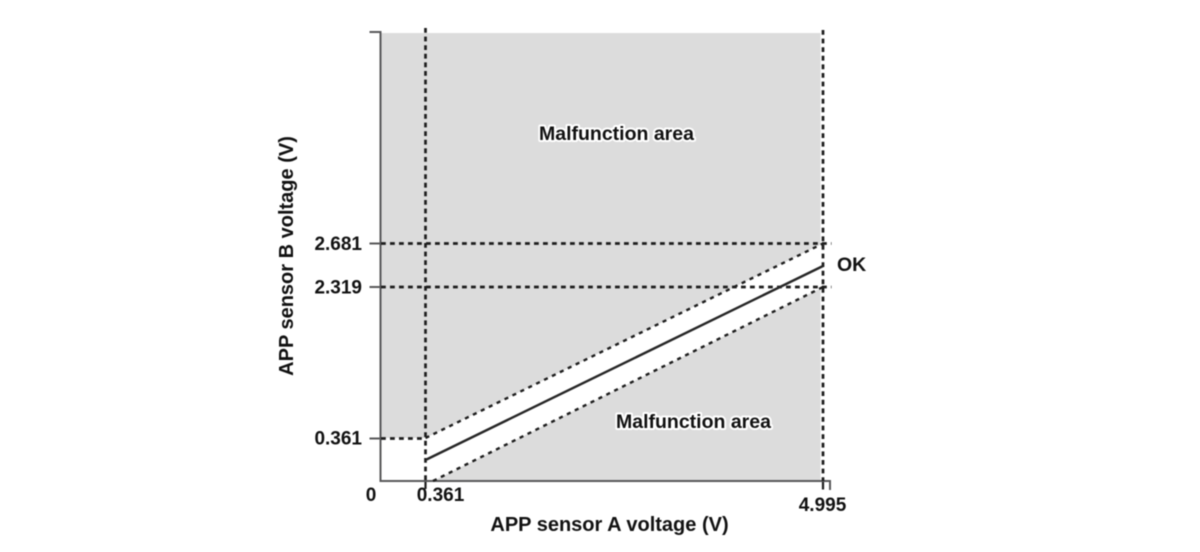 Image resolution: width=1200 pixels, height=552 pixels. I want to click on svg-text: 2.681, so click(338, 244).